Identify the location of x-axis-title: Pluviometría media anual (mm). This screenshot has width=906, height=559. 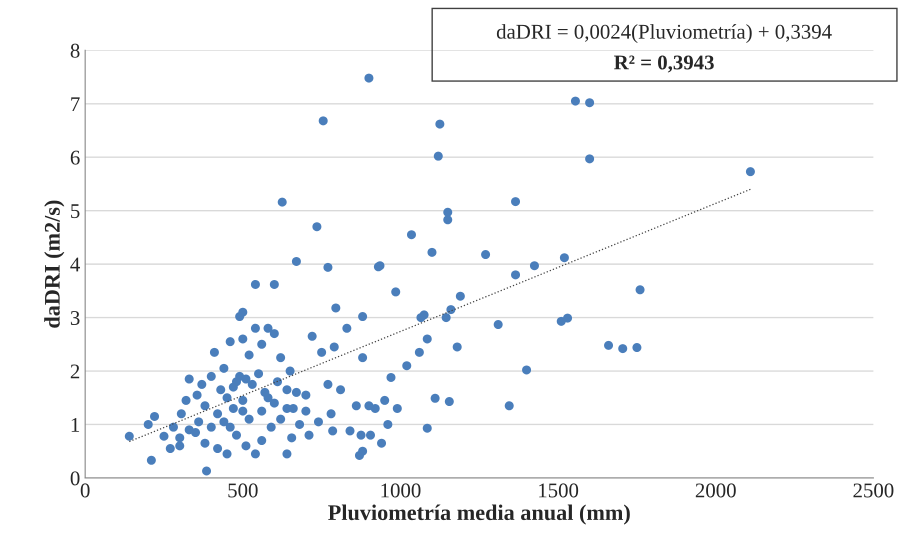
(479, 514).